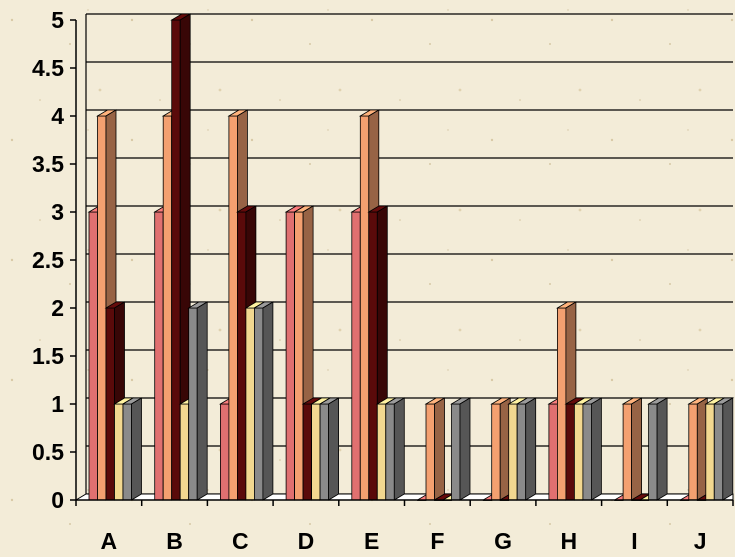  I want to click on x-tick-label: E, so click(371, 541).